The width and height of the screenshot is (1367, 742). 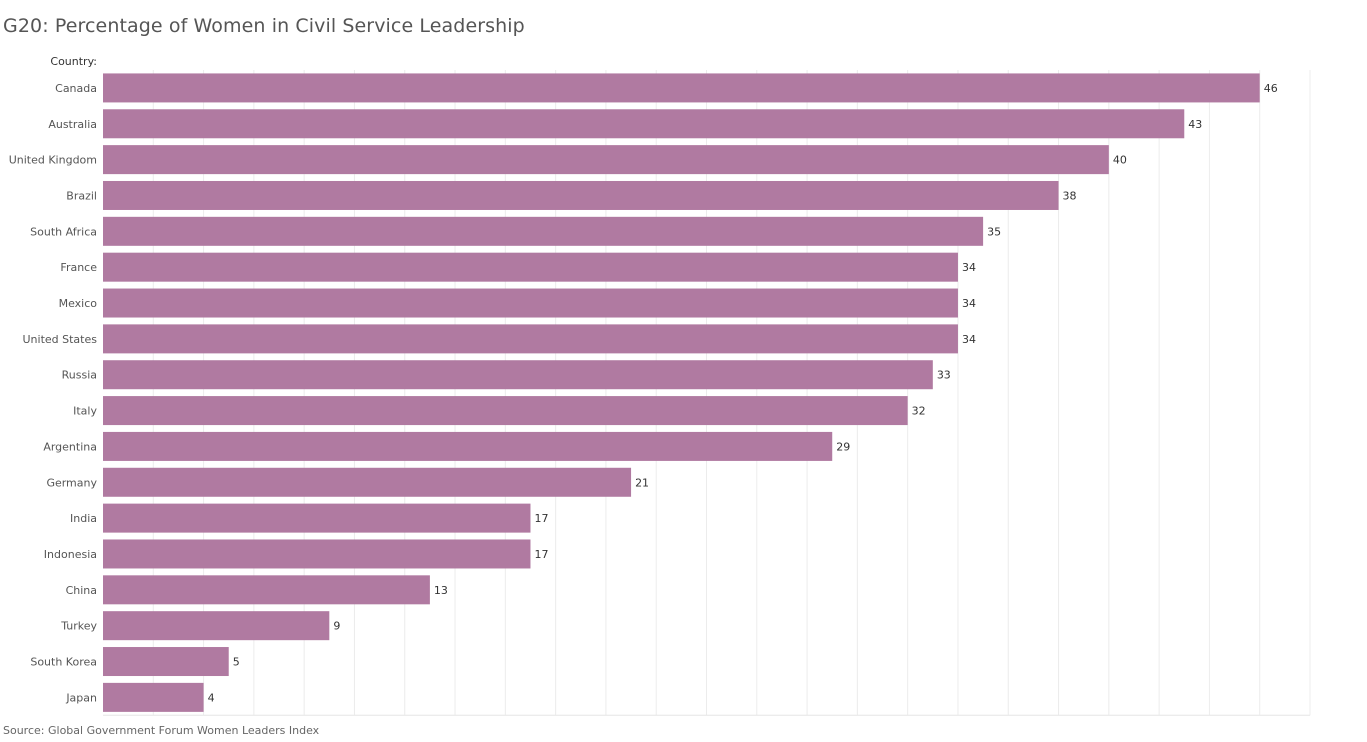 I want to click on category-label: China, so click(x=81, y=590).